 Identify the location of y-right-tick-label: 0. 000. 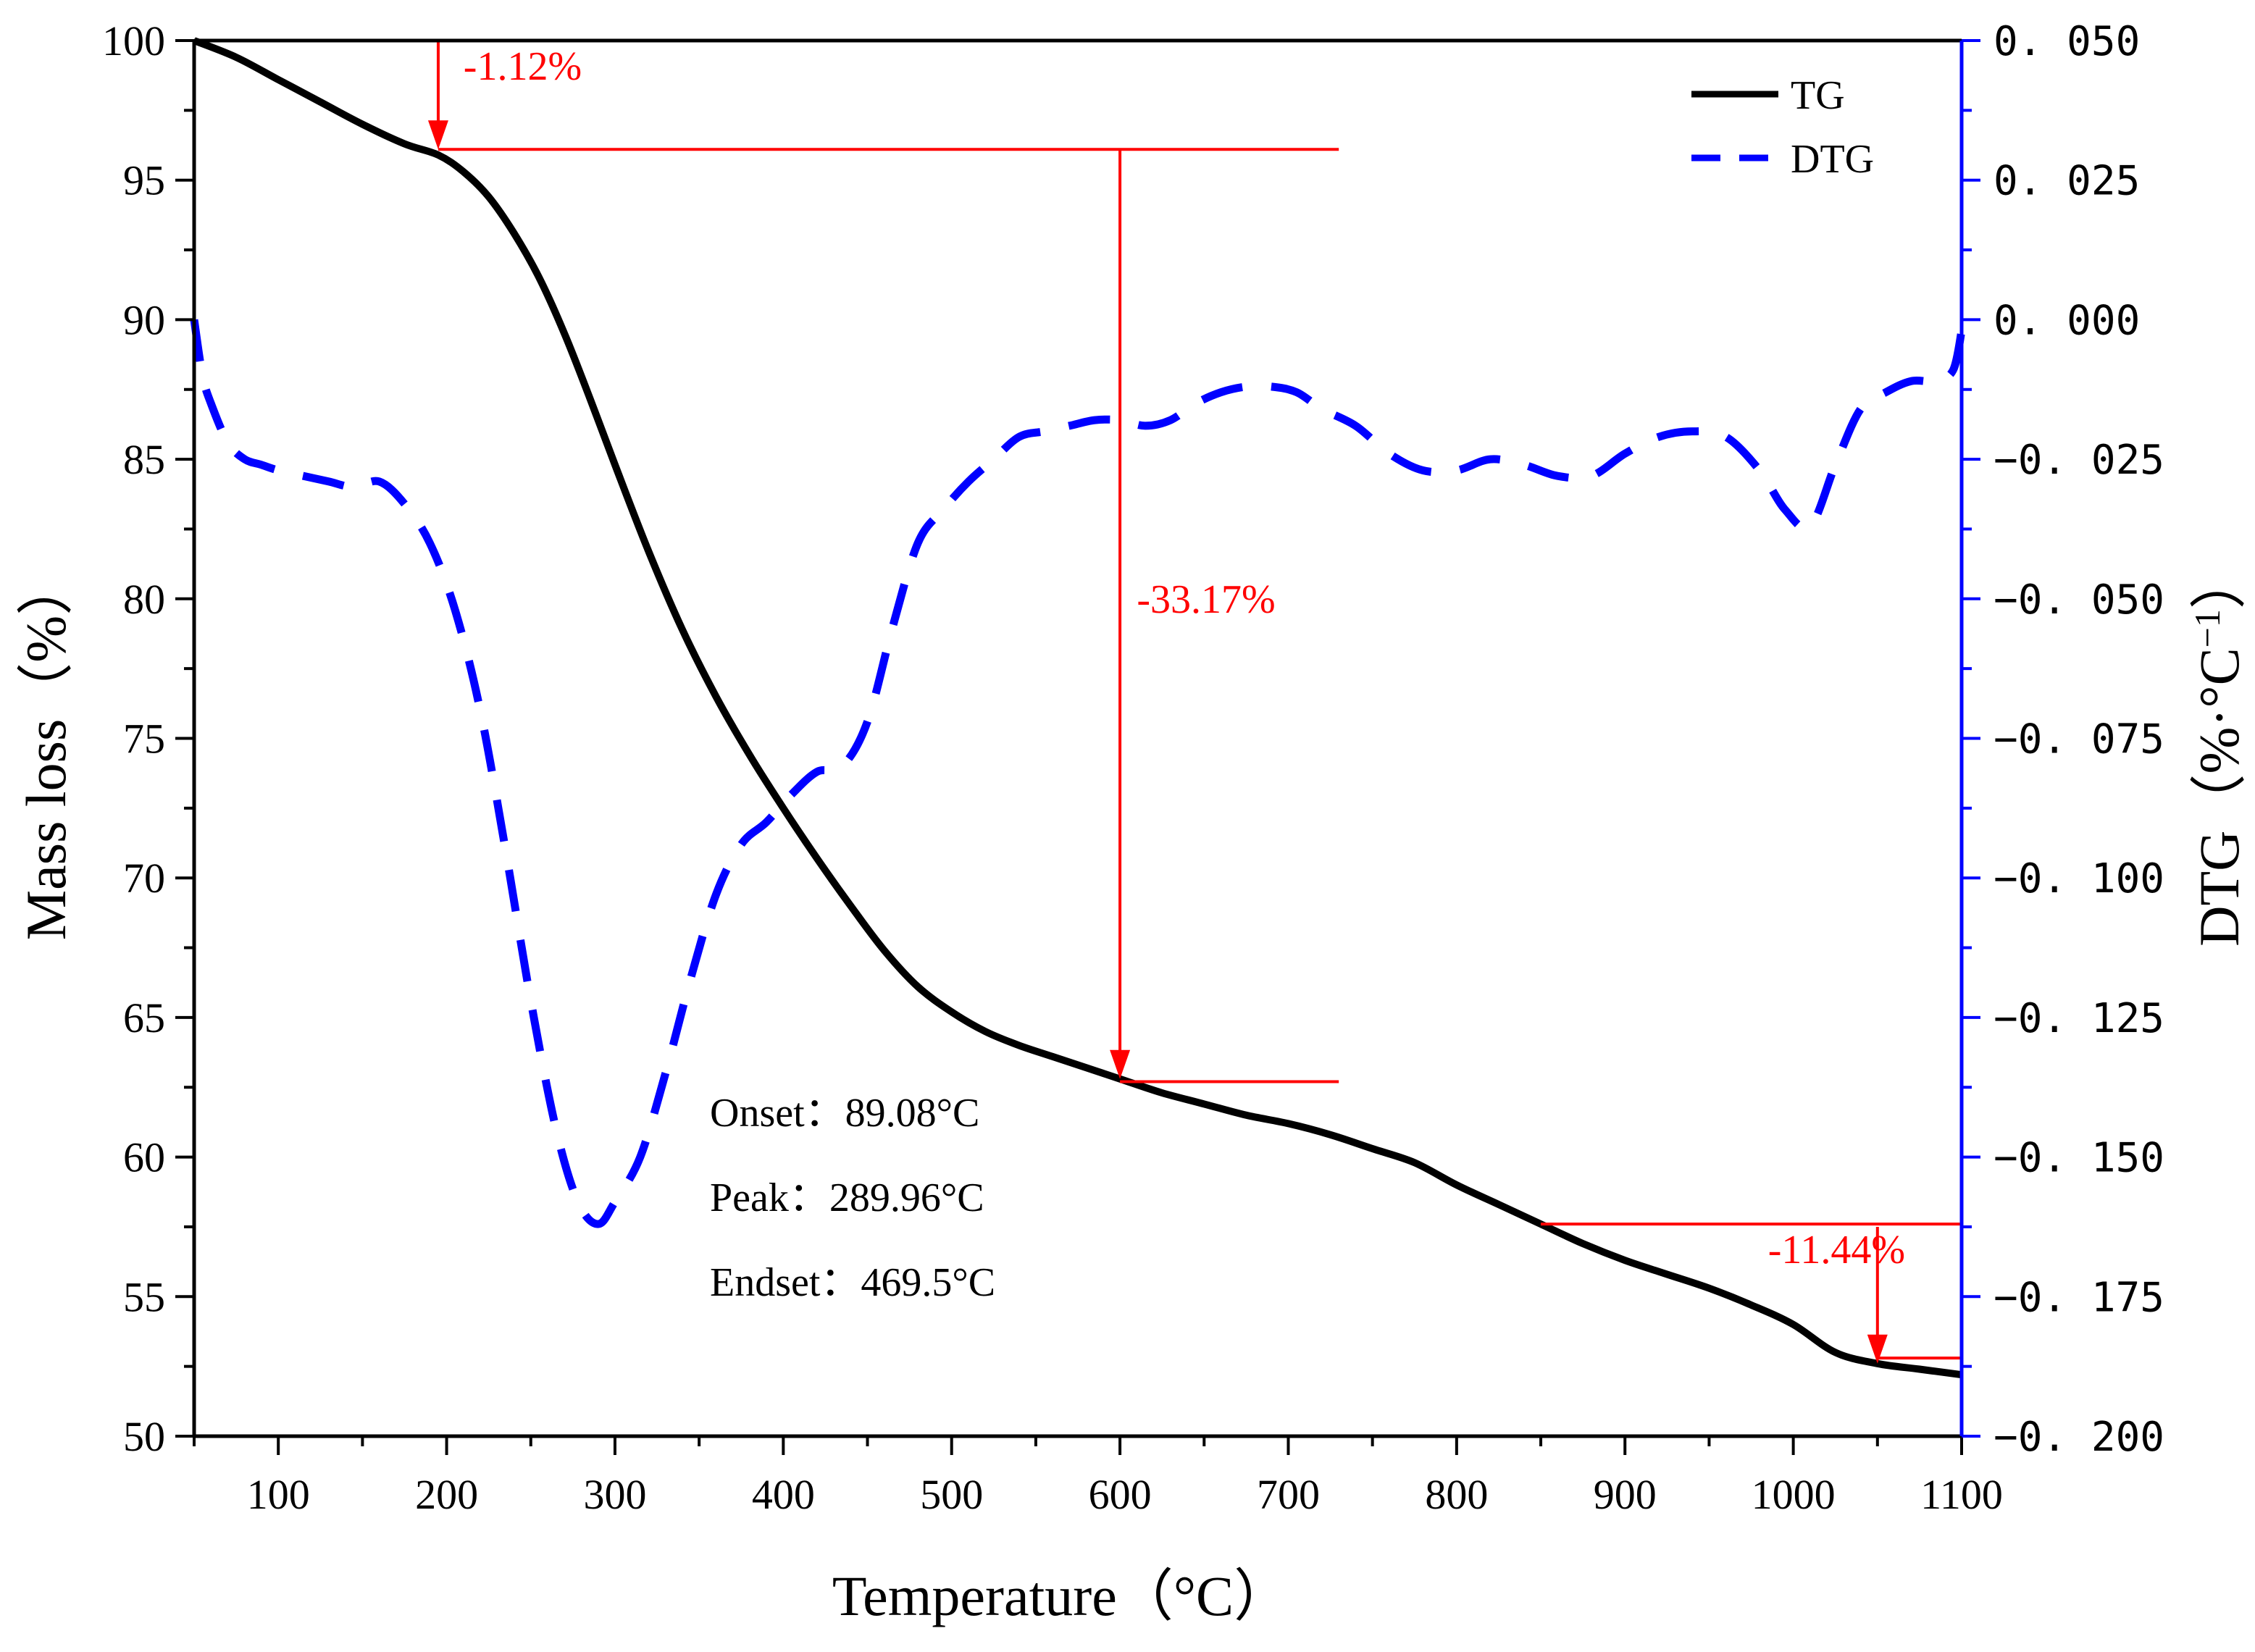
(2066, 320).